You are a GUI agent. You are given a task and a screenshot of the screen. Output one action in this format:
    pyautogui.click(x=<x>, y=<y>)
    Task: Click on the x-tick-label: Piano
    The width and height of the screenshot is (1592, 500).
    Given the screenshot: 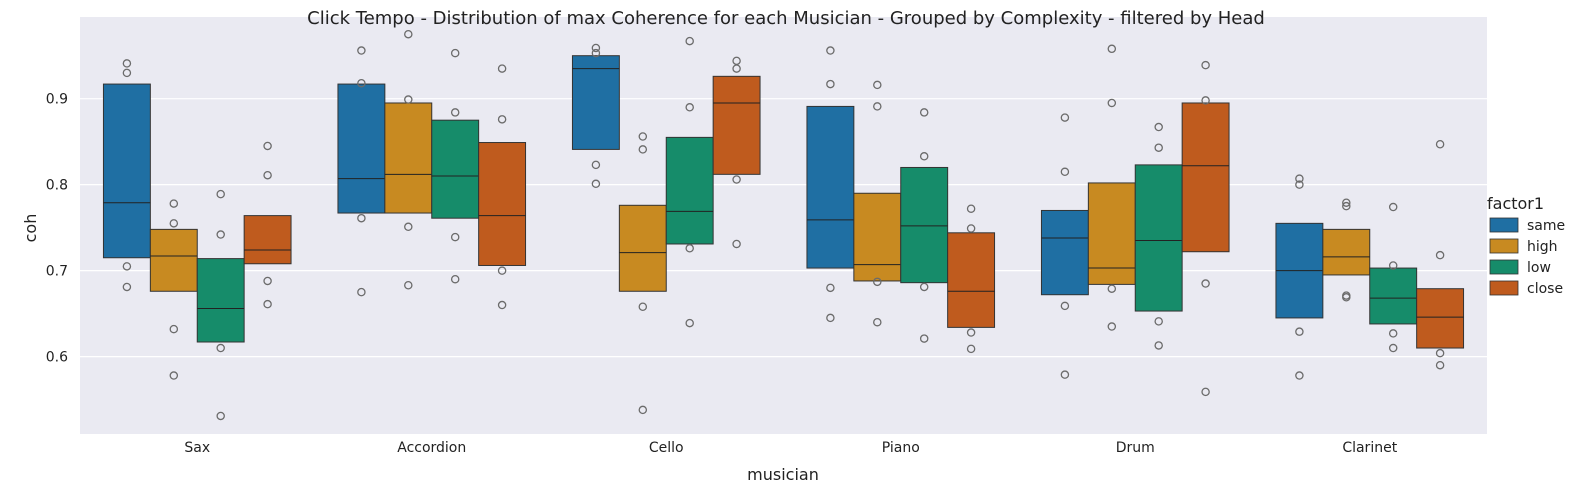 What is the action you would take?
    pyautogui.click(x=901, y=448)
    